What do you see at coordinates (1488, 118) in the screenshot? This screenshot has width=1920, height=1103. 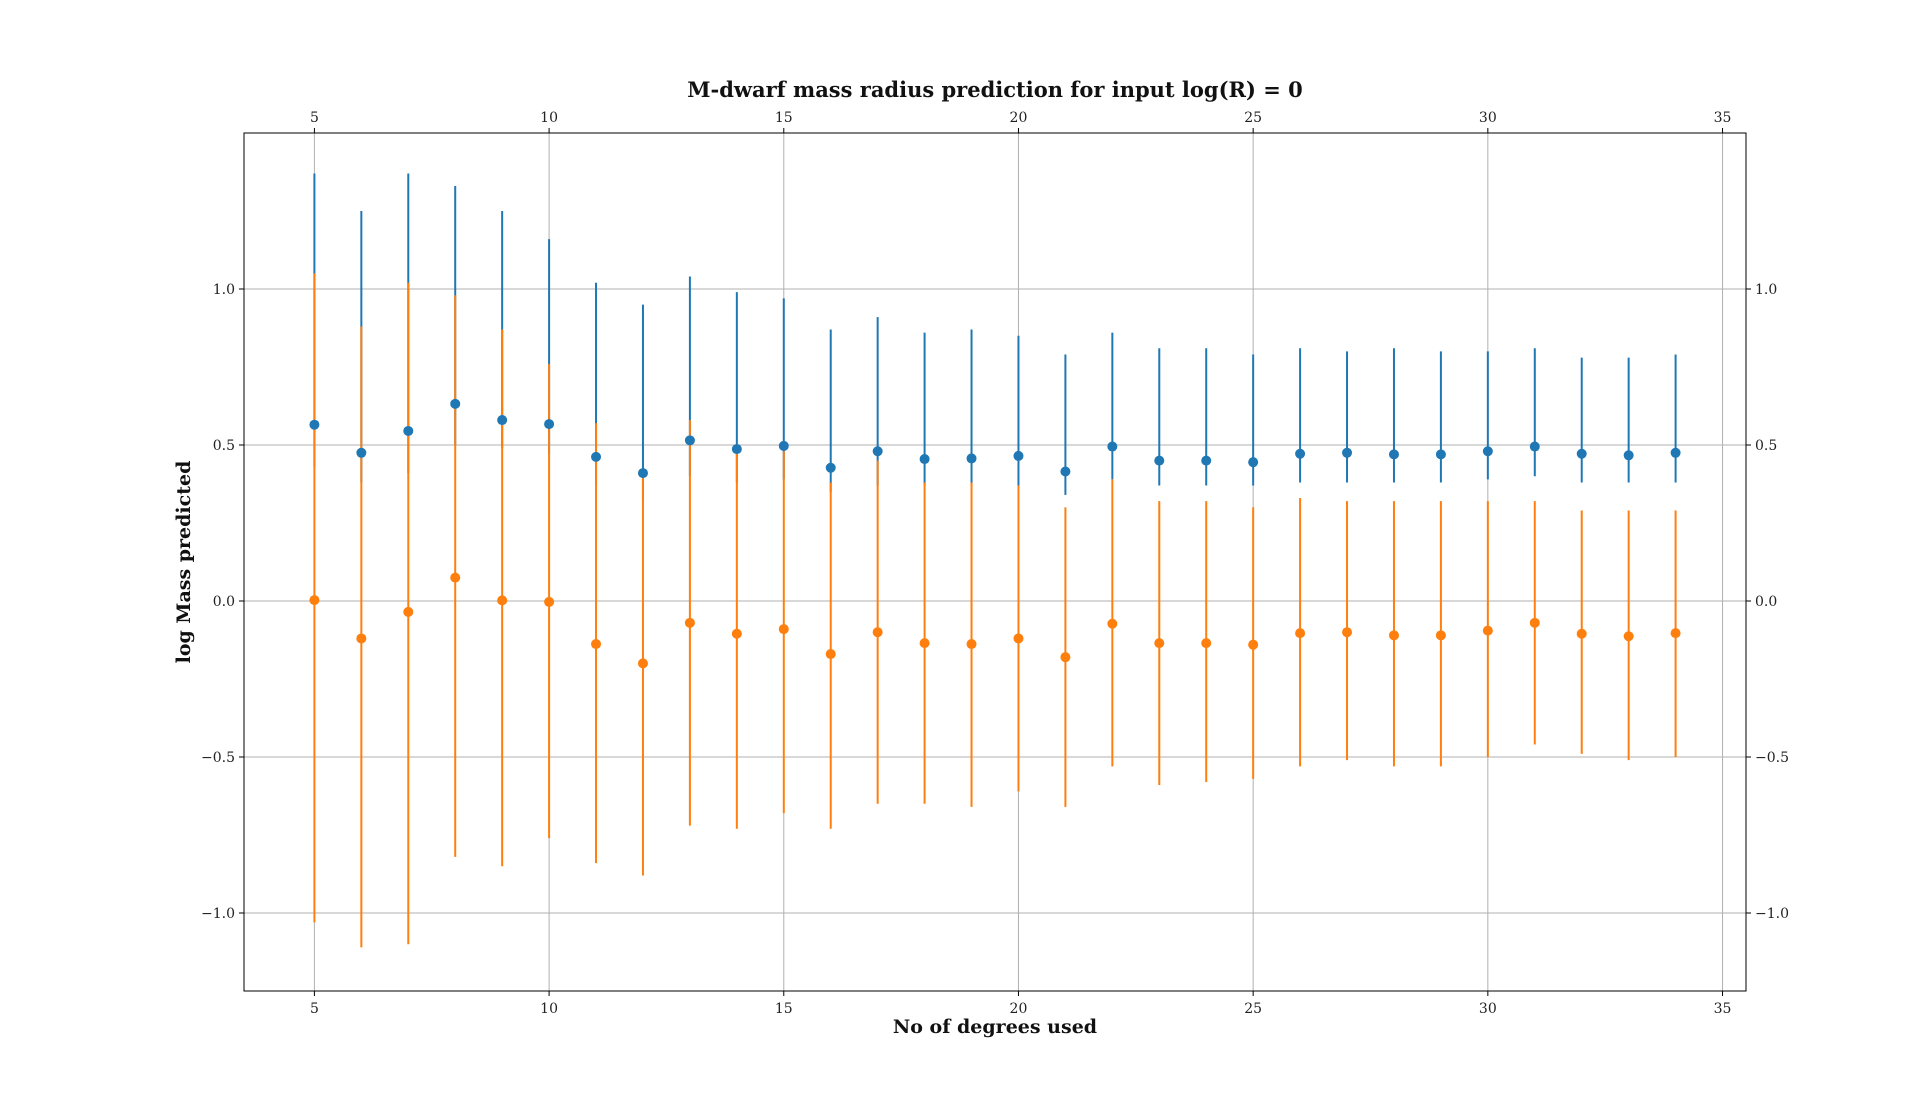 I see `x-tick-label-top: 30` at bounding box center [1488, 118].